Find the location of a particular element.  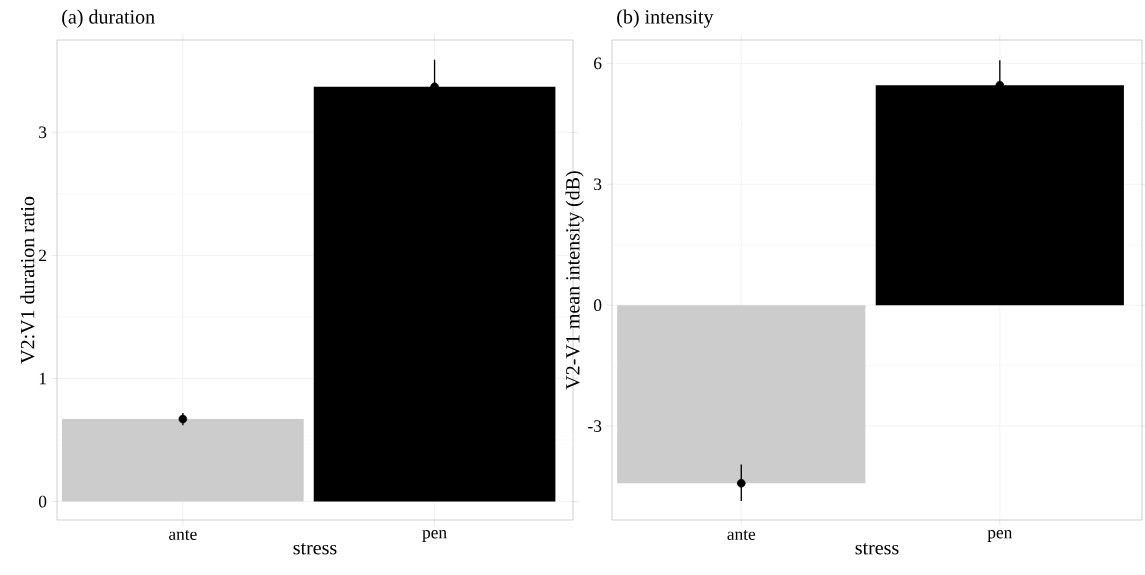

chart-title: (a) duration is located at coordinates (108, 18).